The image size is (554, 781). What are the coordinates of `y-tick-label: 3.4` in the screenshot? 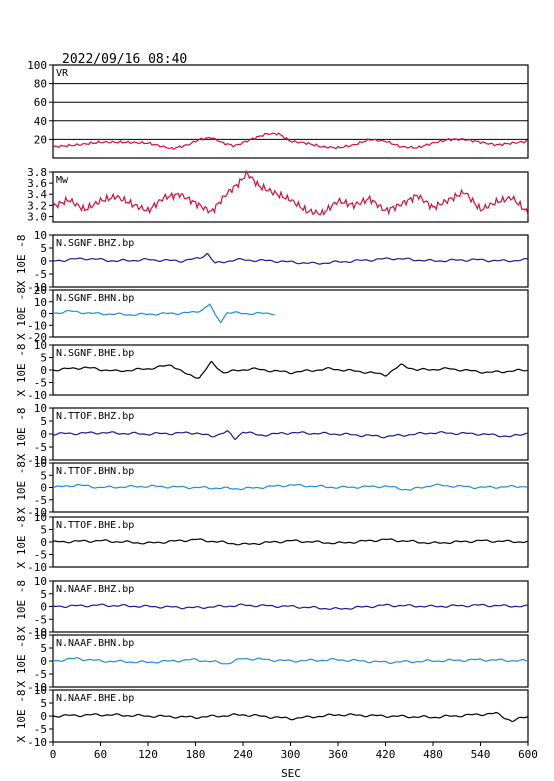 It's located at (37, 194).